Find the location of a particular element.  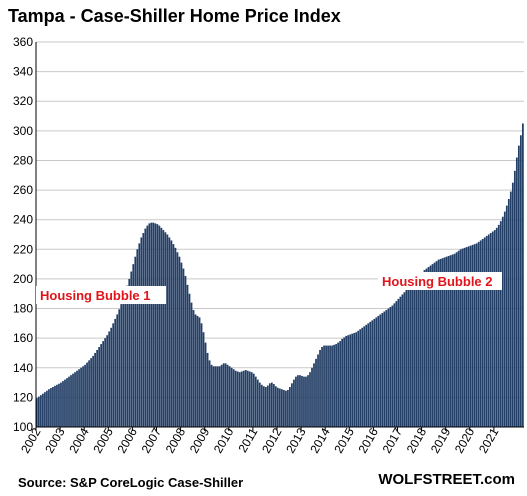

x-tick-label: 2007 is located at coordinates (152, 440).